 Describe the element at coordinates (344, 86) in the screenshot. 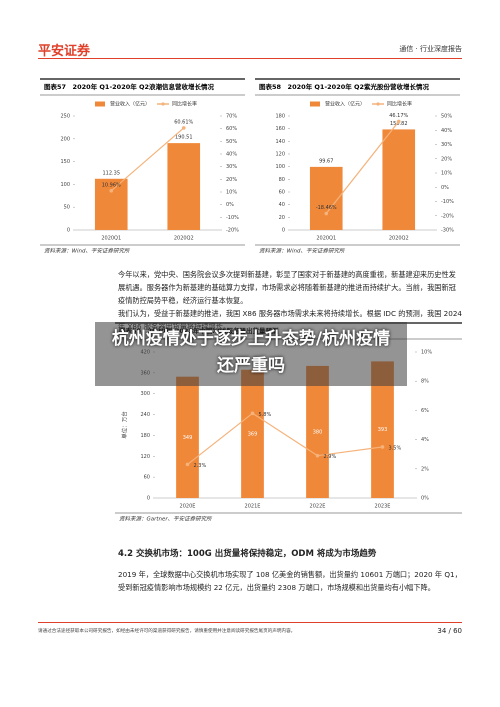

I see `chart-title: 图表58 2020年 Q1-2020年 Q2紫光股份营收增长情况` at that location.